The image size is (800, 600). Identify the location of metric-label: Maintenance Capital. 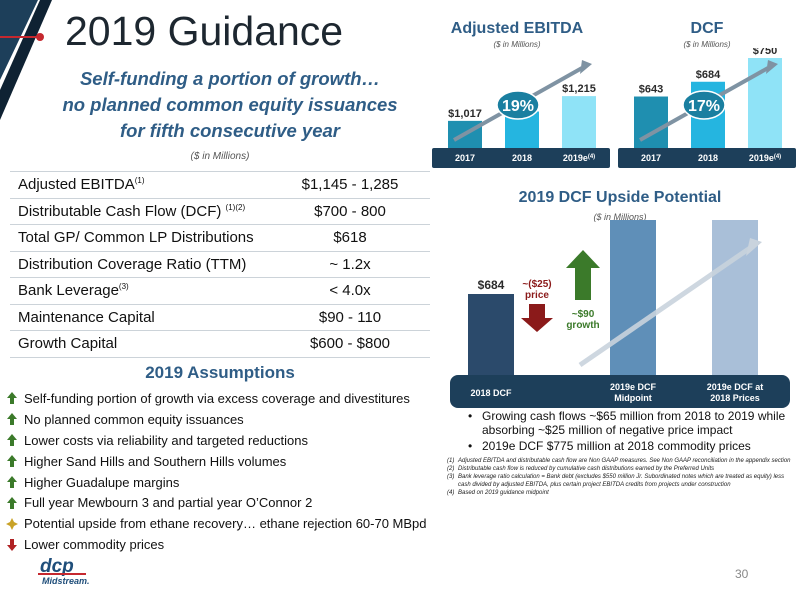
(140, 317).